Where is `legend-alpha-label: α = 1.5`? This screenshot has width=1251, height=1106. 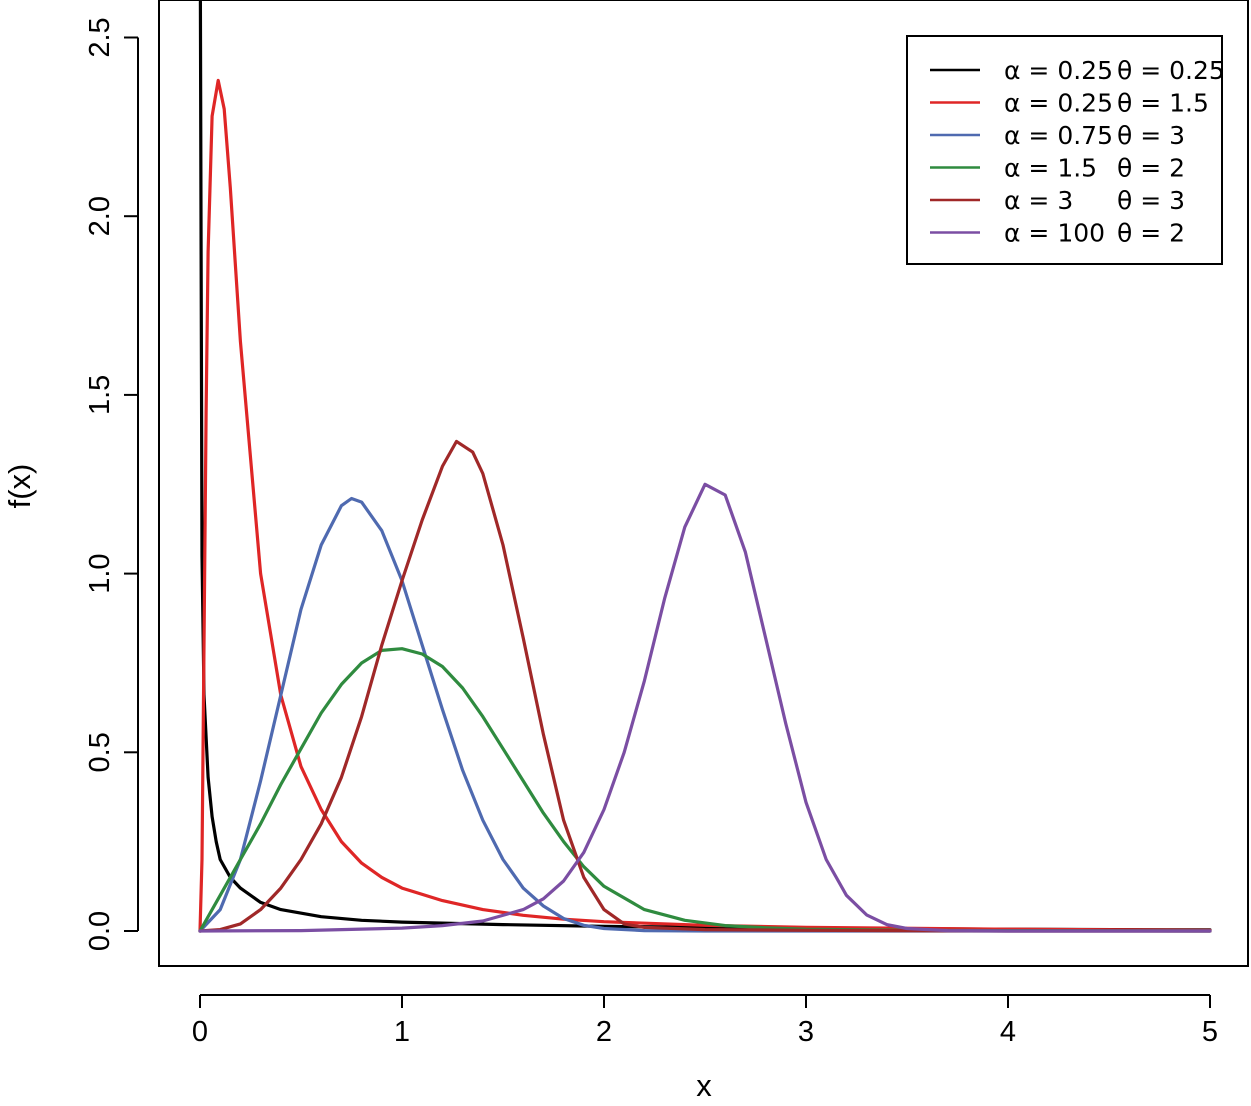 legend-alpha-label: α = 1.5 is located at coordinates (1050, 168).